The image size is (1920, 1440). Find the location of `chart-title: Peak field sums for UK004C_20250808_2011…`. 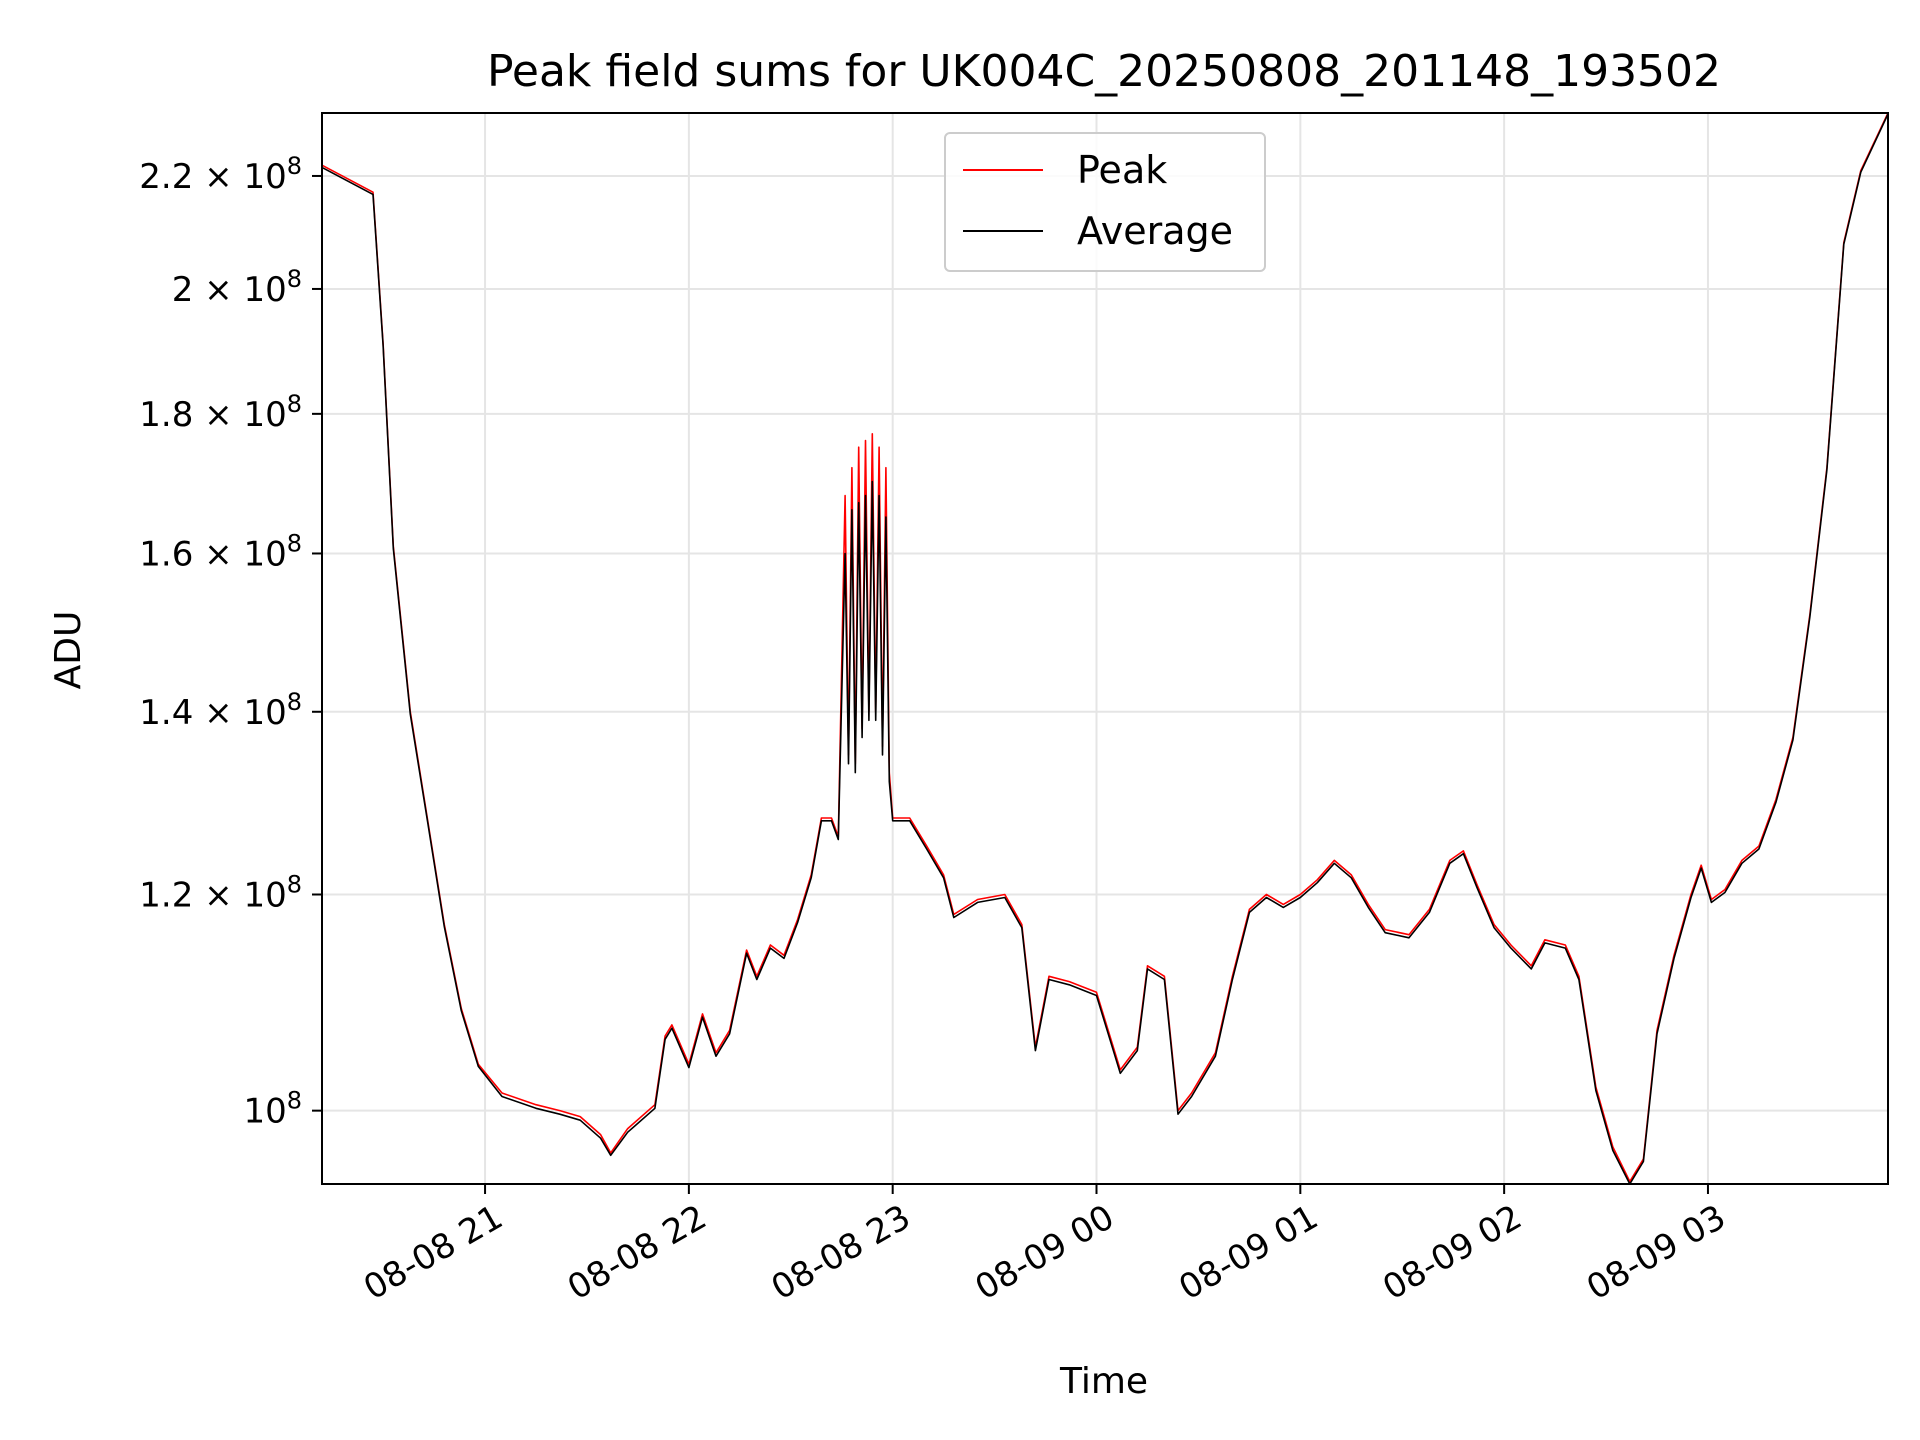

chart-title: Peak field sums for UK004C_20250808_2011… is located at coordinates (1104, 71).